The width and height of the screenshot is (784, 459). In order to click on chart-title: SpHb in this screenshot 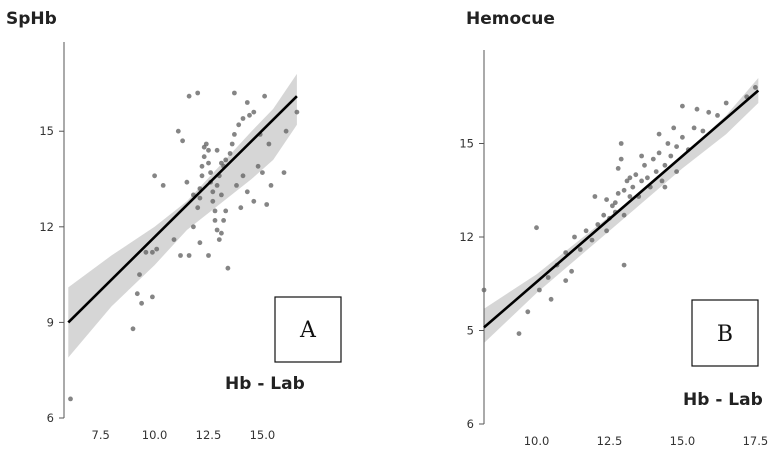, I will do `click(31, 19)`.